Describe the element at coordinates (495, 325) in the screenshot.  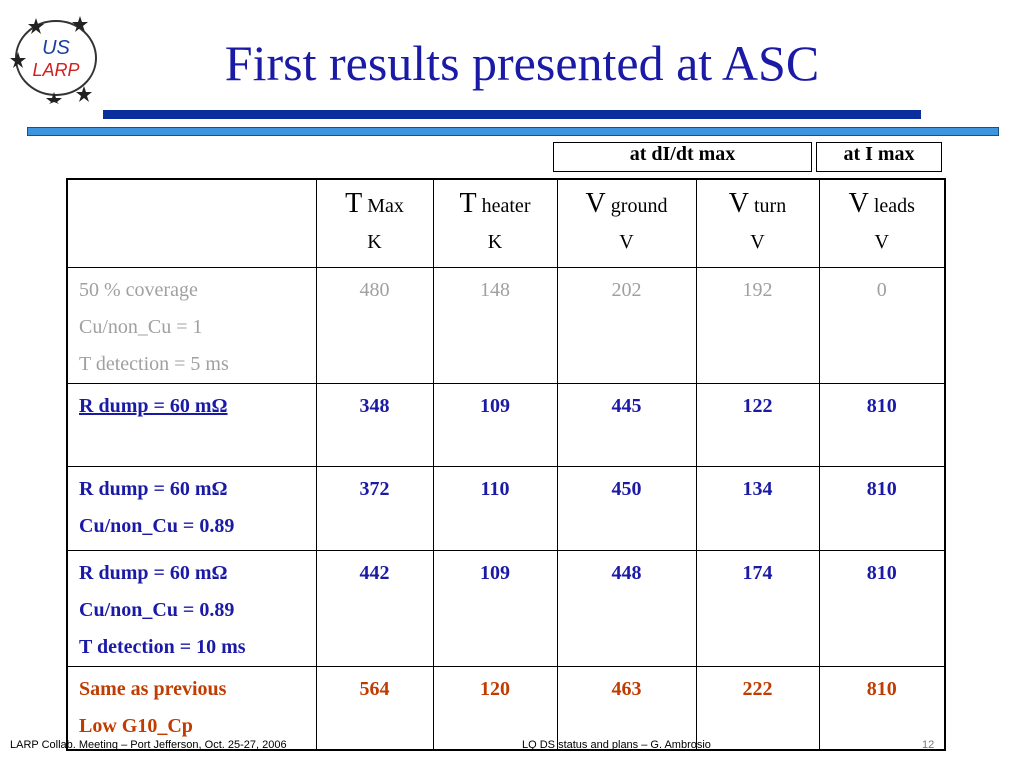
I see `value-cell: 148` at that location.